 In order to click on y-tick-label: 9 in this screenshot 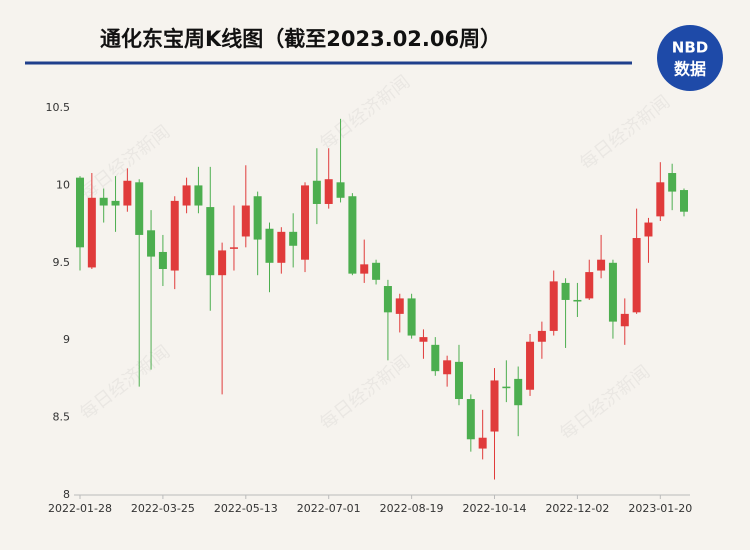, I will do `click(66, 339)`.